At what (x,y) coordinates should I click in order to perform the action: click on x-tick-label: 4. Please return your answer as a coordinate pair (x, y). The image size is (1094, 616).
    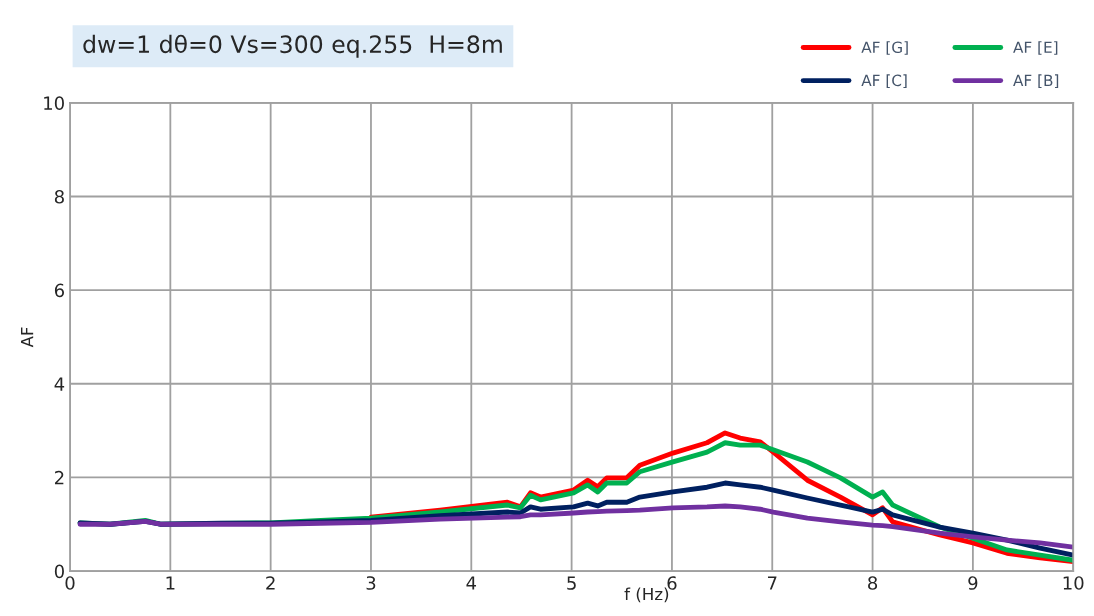
    Looking at the image, I should click on (471, 583).